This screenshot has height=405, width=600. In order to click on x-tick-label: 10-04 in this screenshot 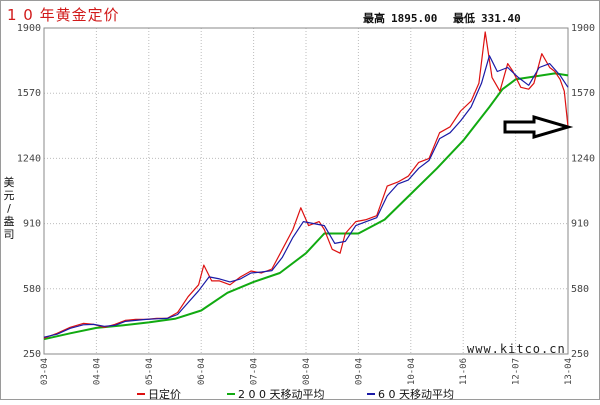, I will do `click(412, 371)`.